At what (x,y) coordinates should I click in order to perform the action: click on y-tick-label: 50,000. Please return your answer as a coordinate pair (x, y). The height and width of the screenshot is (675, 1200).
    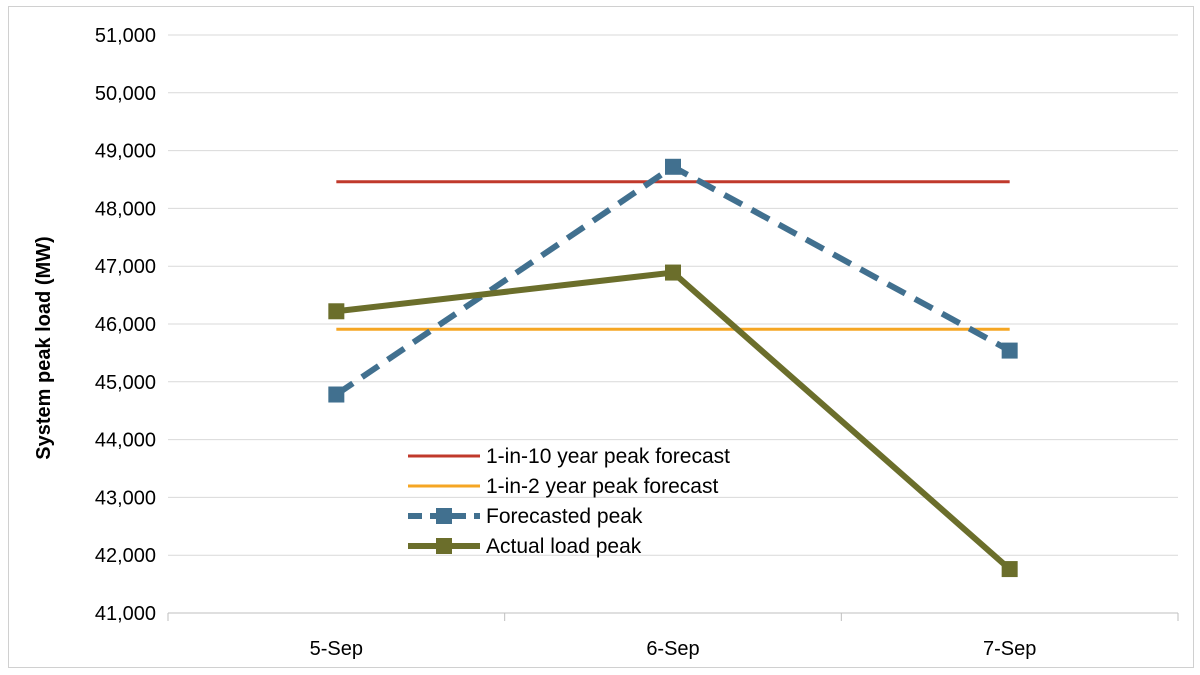
    Looking at the image, I should click on (125, 94).